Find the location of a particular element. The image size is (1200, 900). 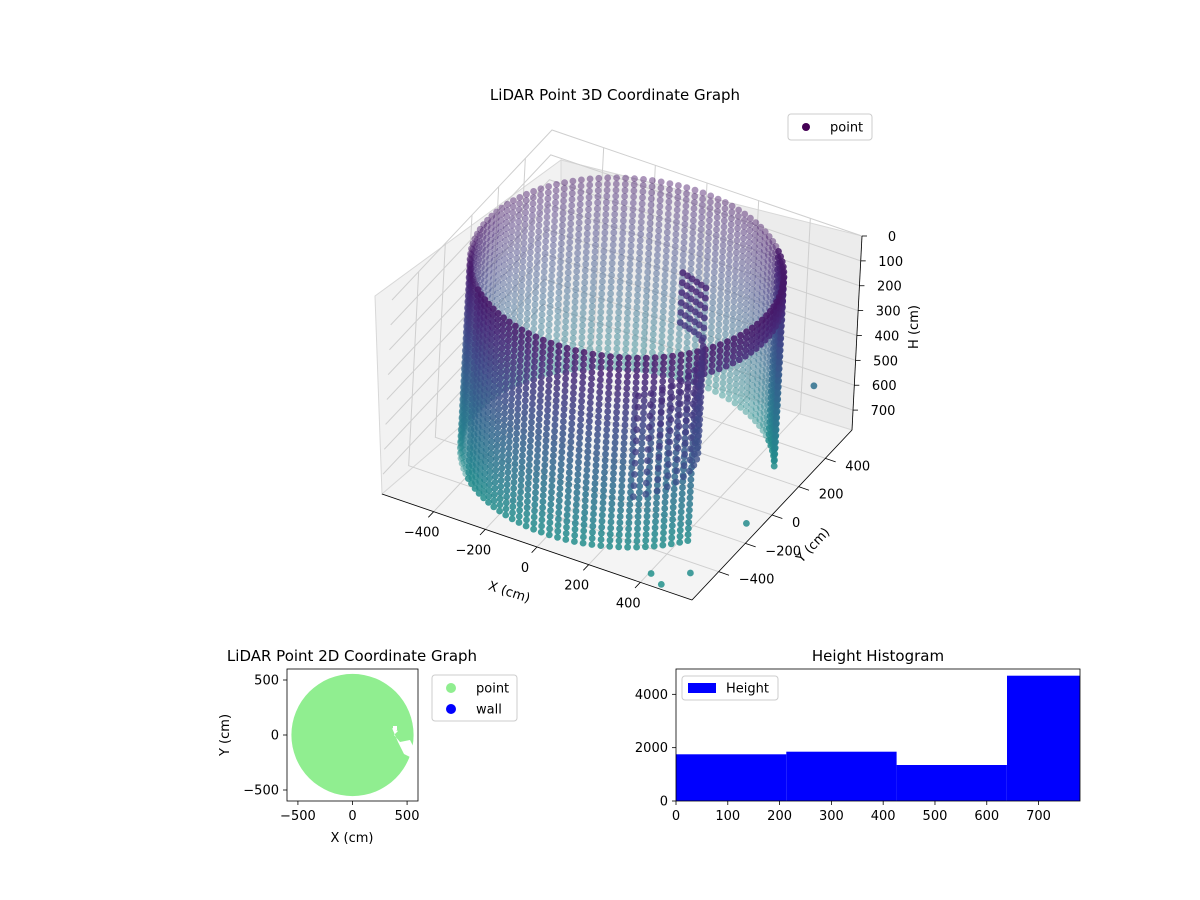

z-tick-label-3d: 200 is located at coordinates (889, 287).